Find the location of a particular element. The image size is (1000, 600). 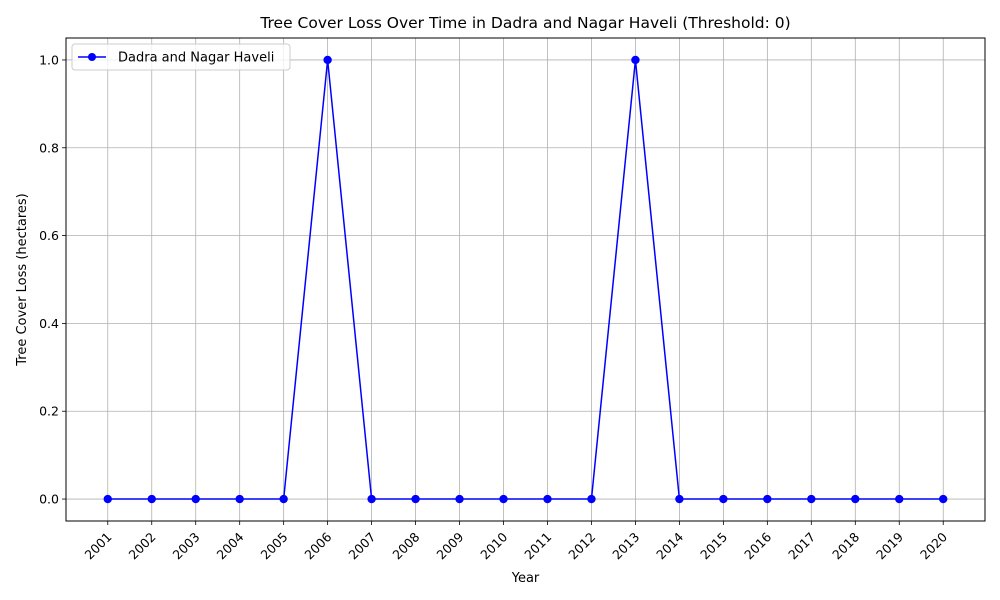

y-axis-label: Tree Cover Loss (hectares) is located at coordinates (22, 280).